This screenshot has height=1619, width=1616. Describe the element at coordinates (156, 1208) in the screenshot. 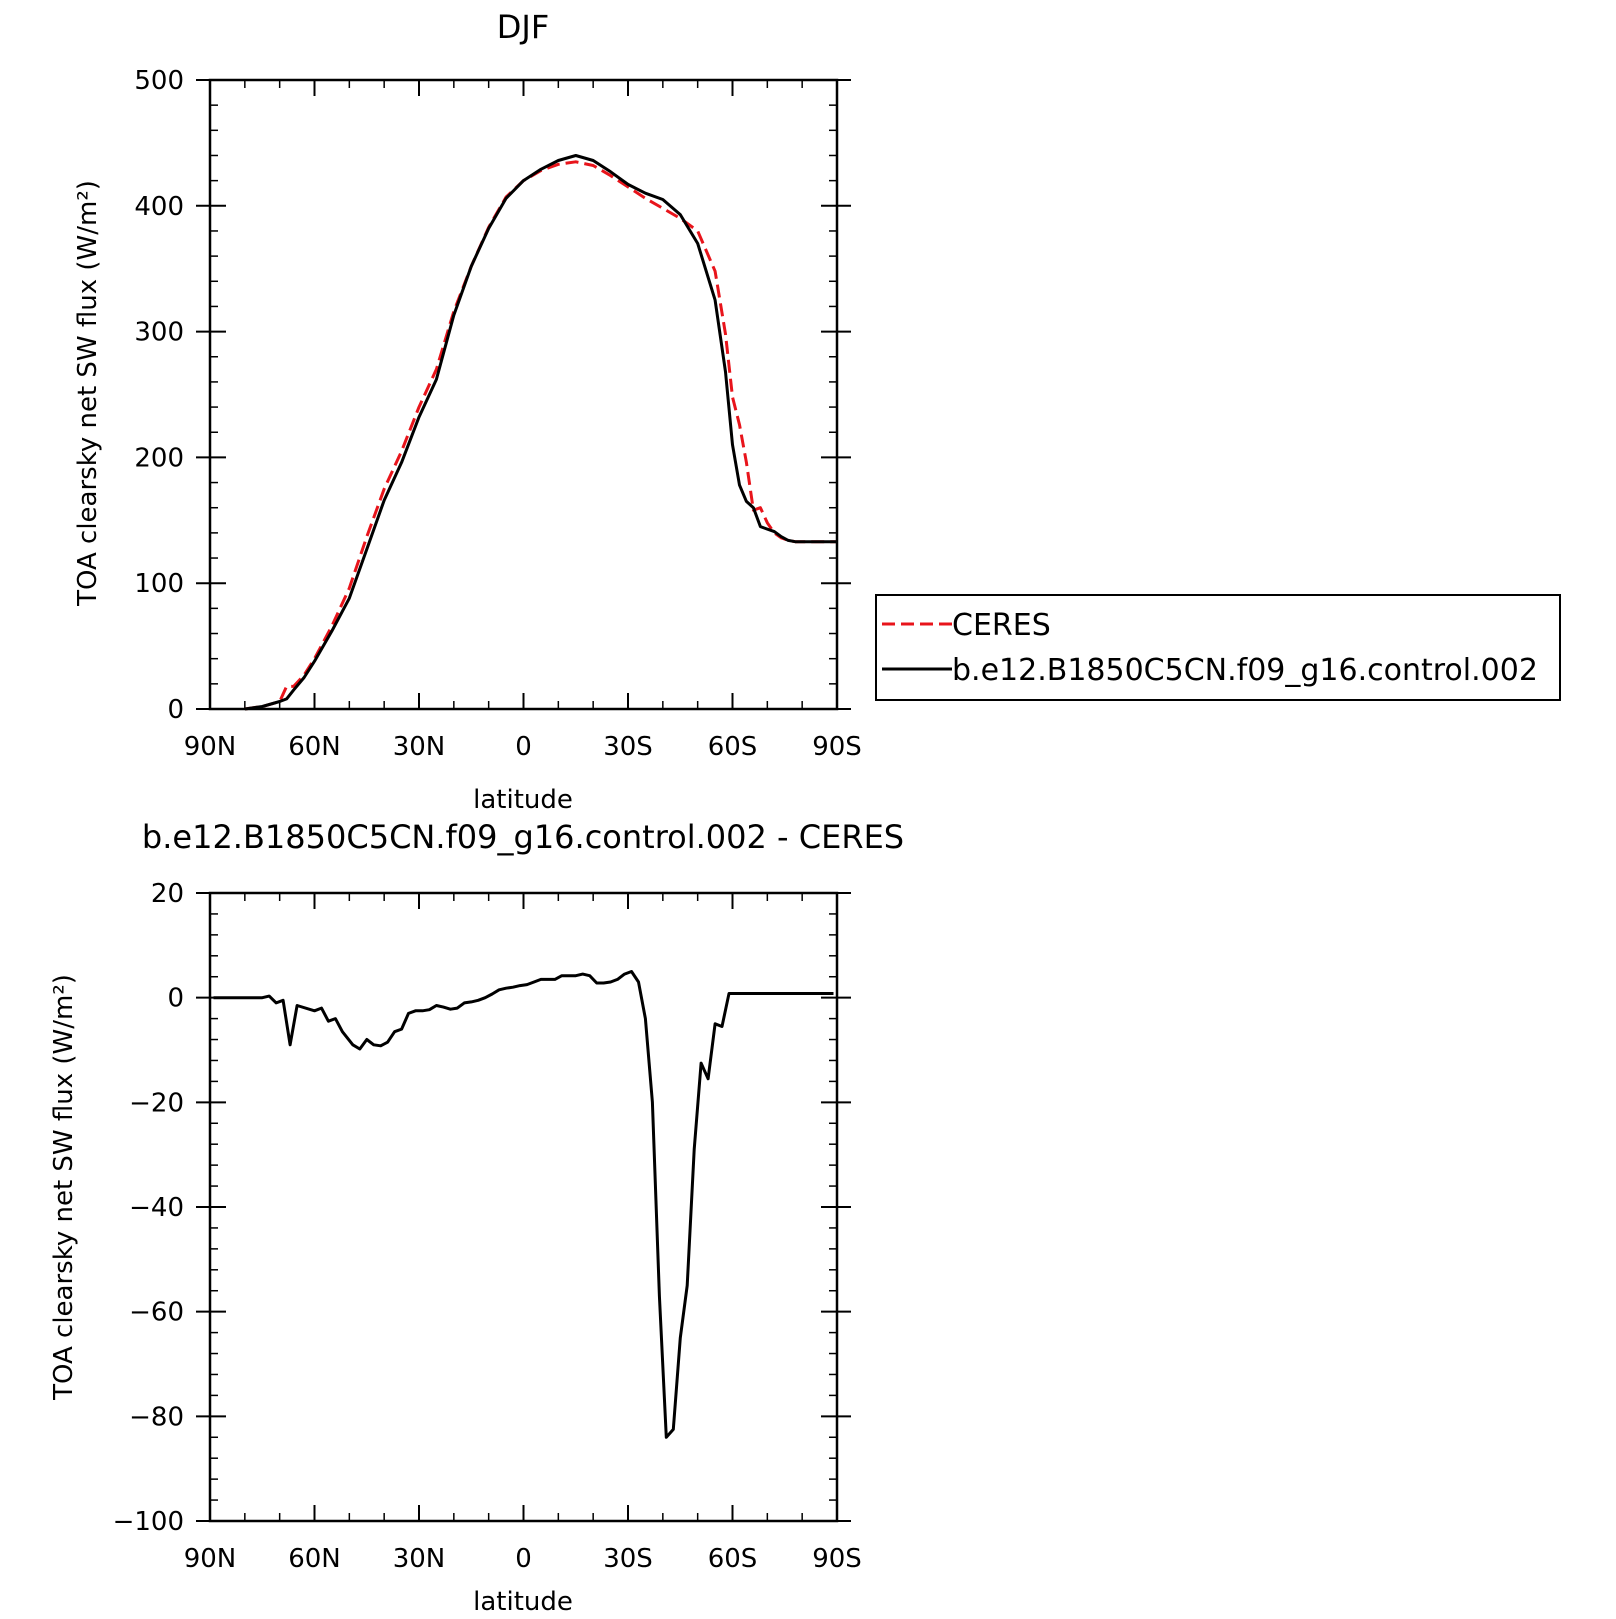

I see `bottom-ytick-label: −40` at that location.